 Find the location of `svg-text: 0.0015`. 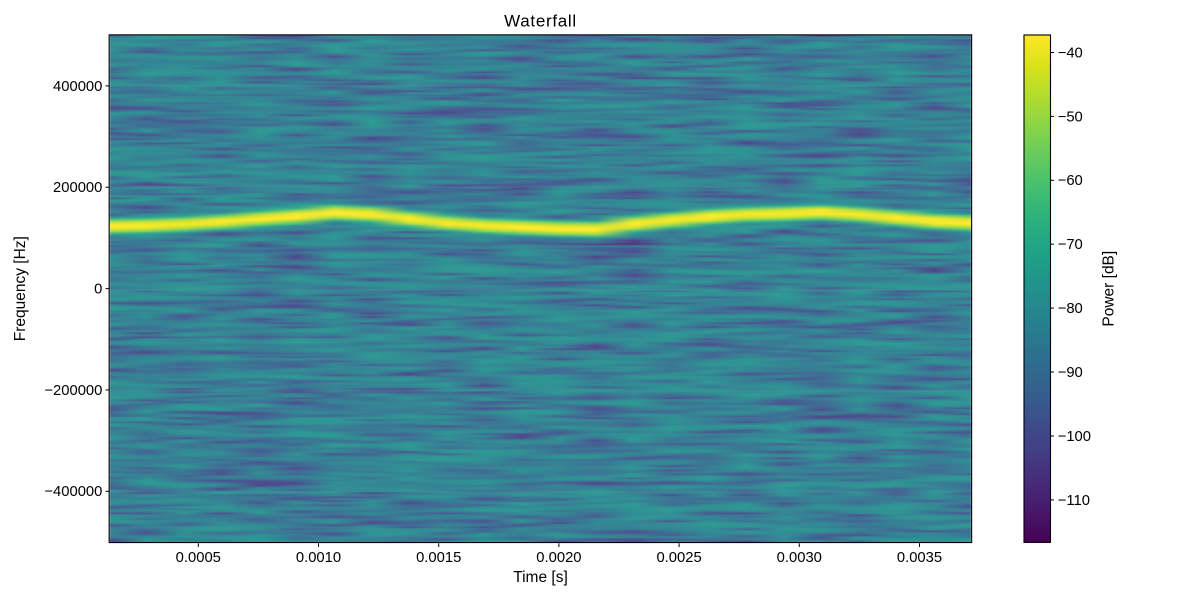

svg-text: 0.0015 is located at coordinates (438, 558).